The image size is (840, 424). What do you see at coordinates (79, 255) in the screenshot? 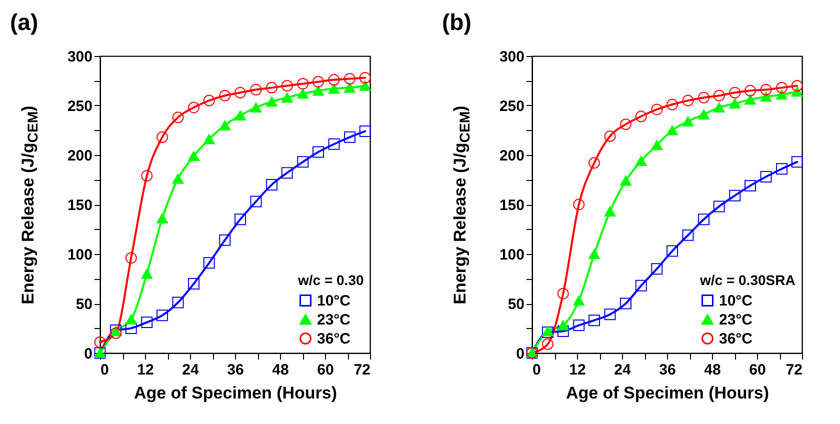
I see `y-tick-label: 100` at bounding box center [79, 255].